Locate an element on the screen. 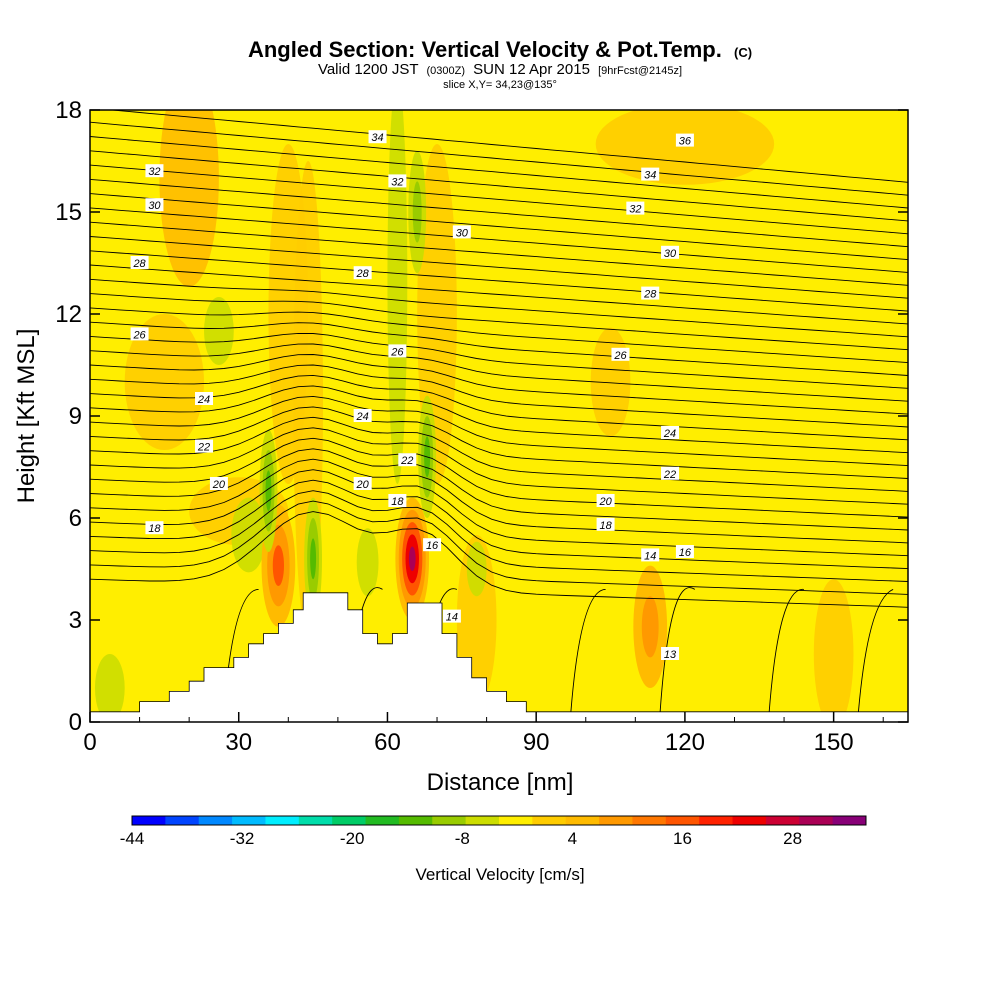  contour-label-9: 28 is located at coordinates (139, 263).